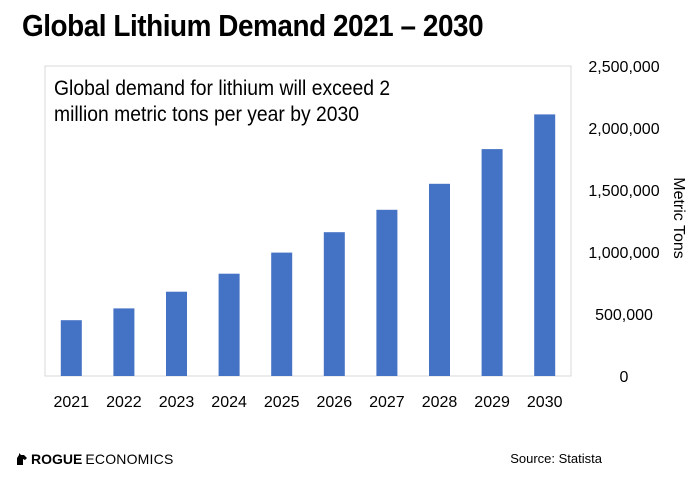  Describe the element at coordinates (124, 342) in the screenshot. I see `bar-2022` at that location.